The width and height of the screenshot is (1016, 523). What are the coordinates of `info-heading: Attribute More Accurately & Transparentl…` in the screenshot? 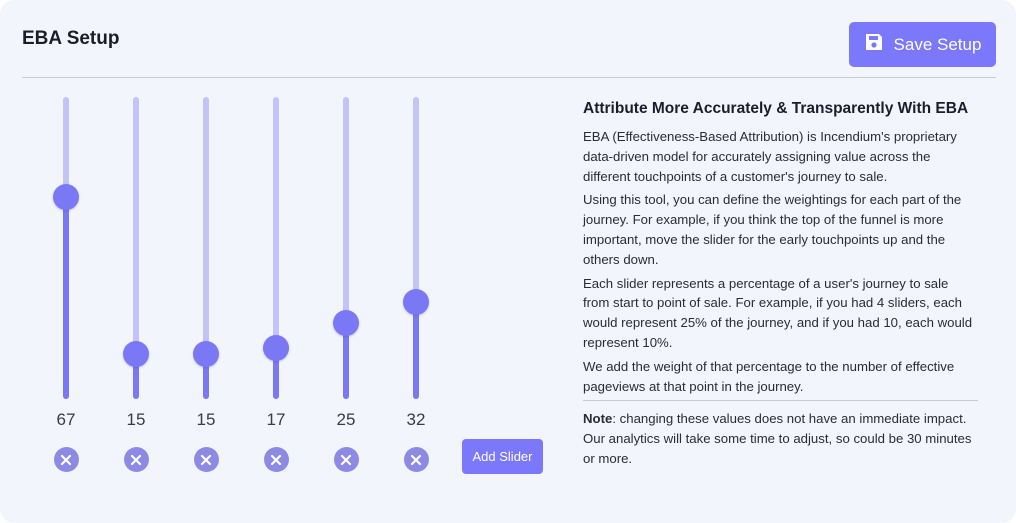 It's located at (776, 108).